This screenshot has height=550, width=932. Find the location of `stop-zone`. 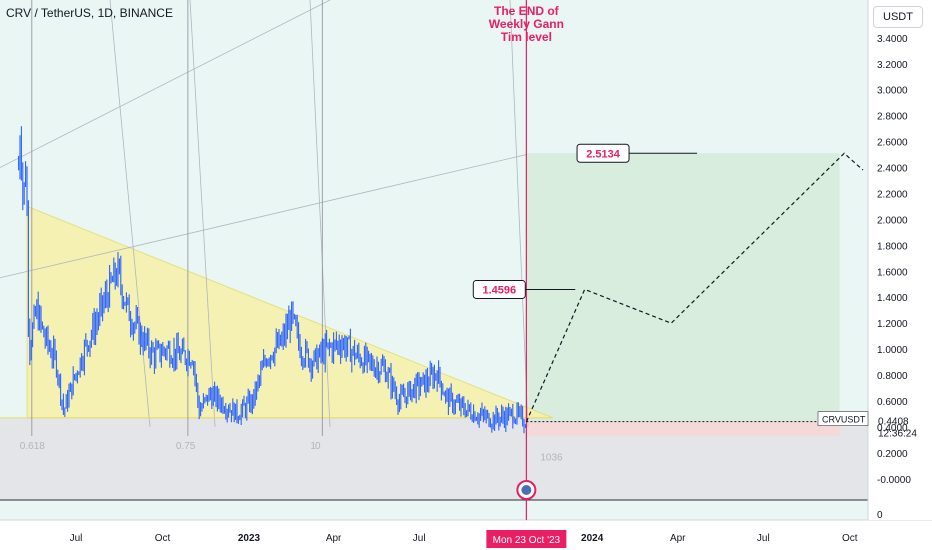

stop-zone is located at coordinates (683, 428).